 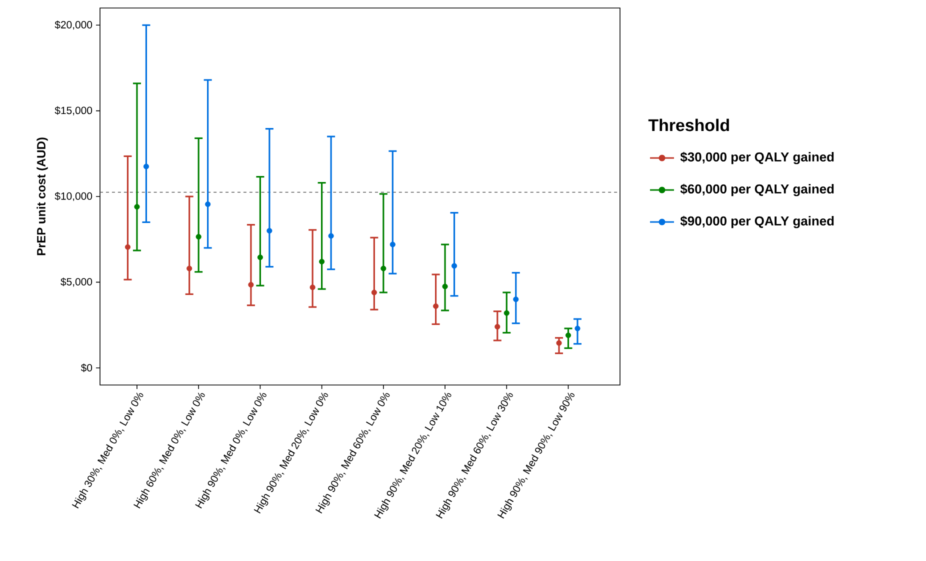 I want to click on legend-label: $90,000 per QALY gained, so click(x=757, y=222).